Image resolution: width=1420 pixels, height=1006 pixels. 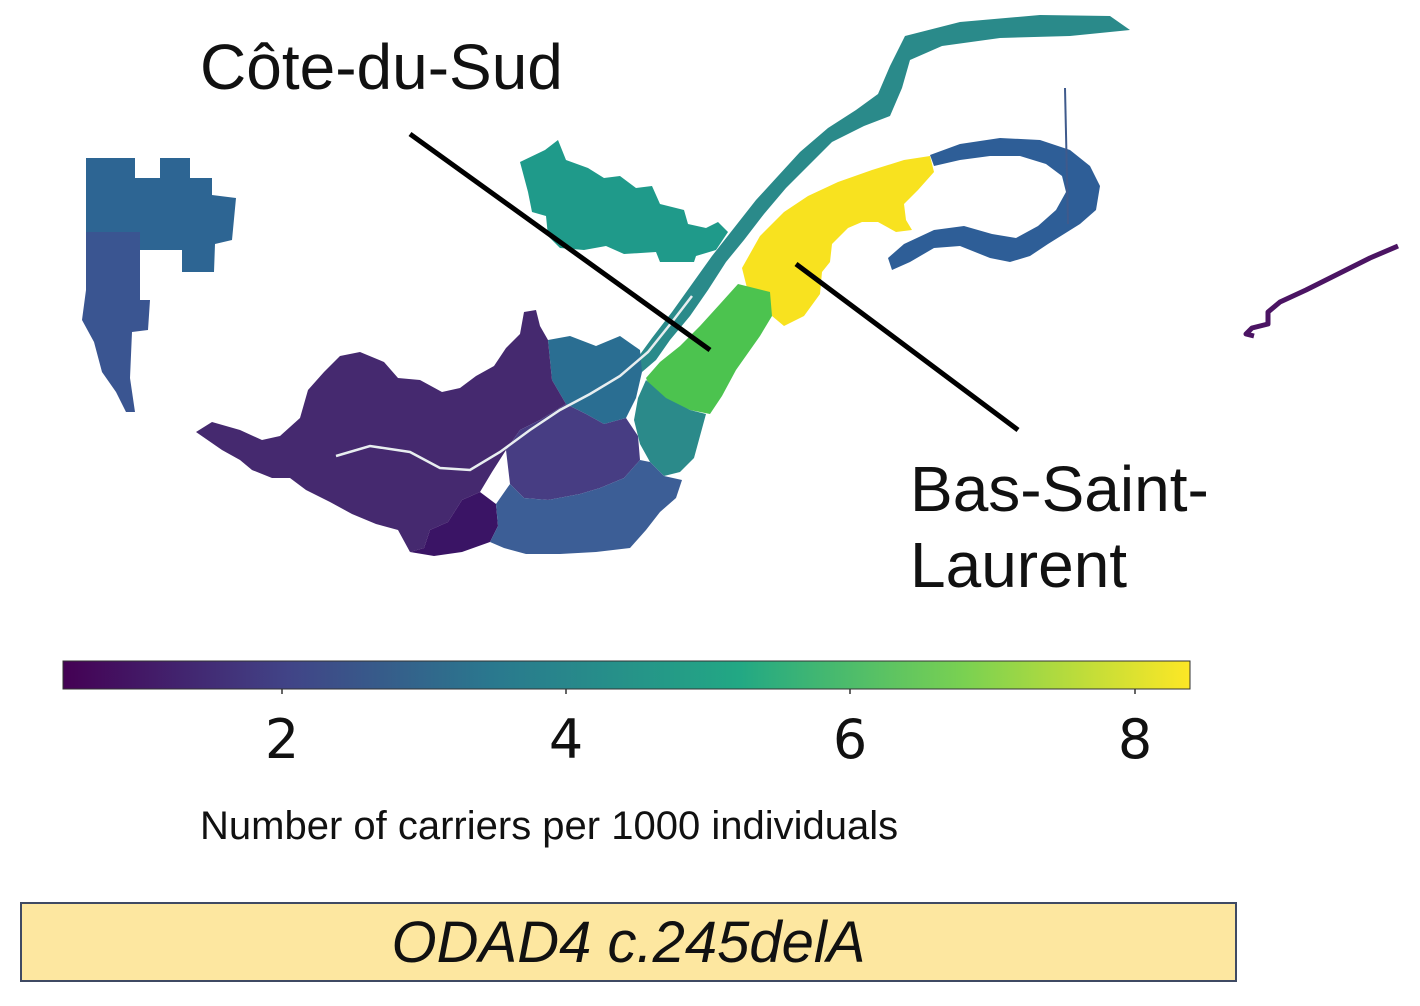 I want to click on region-blue-a, so click(x=595, y=380).